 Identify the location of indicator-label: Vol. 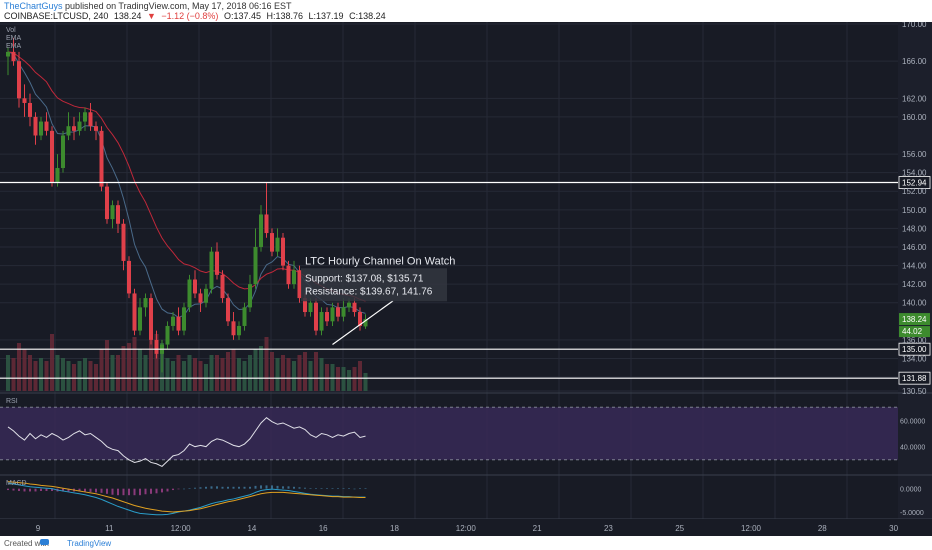
(11, 30).